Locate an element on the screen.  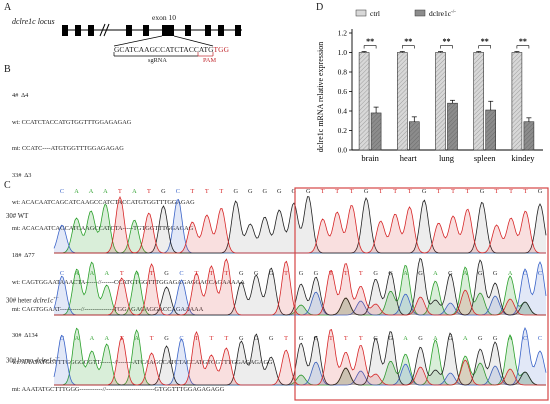
sgrna-sequence: GCATCAAGCCATCTACCATGTGG is located at coordinates (171, 49).